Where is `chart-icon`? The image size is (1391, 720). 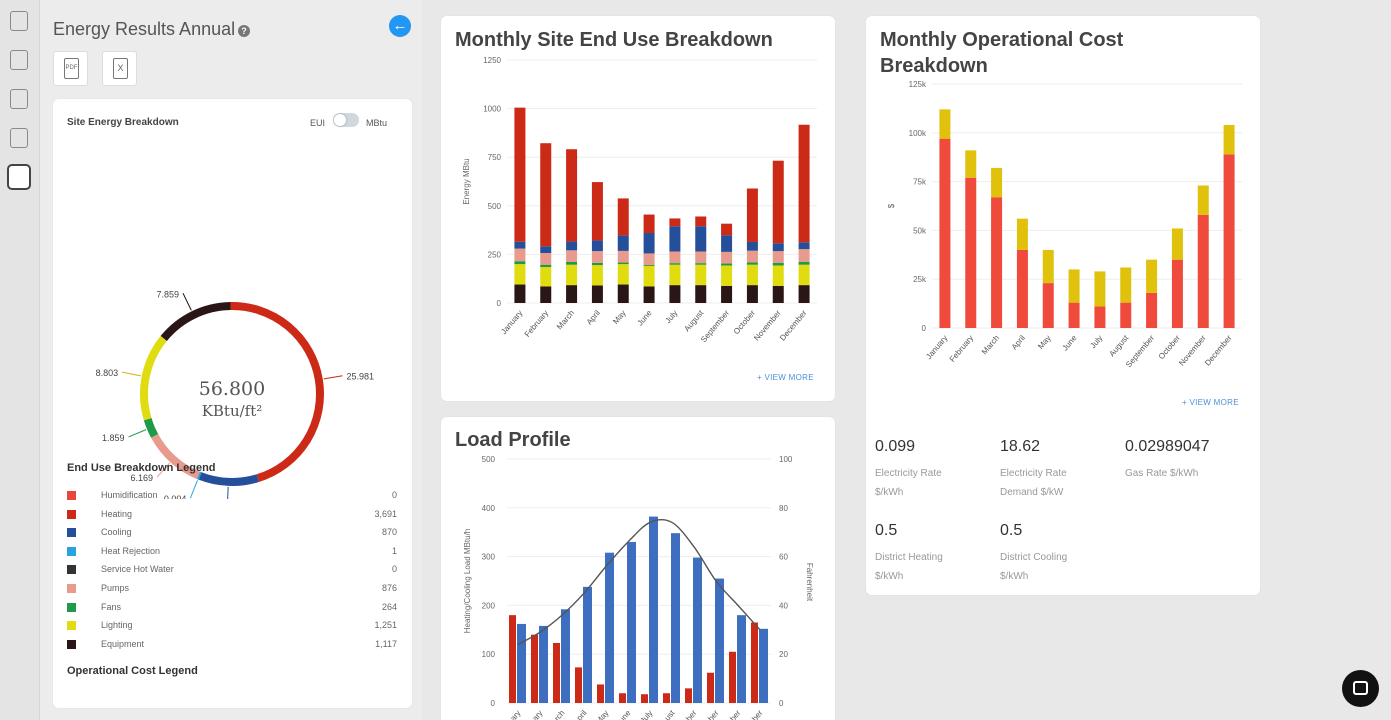 chart-icon is located at coordinates (19, 99).